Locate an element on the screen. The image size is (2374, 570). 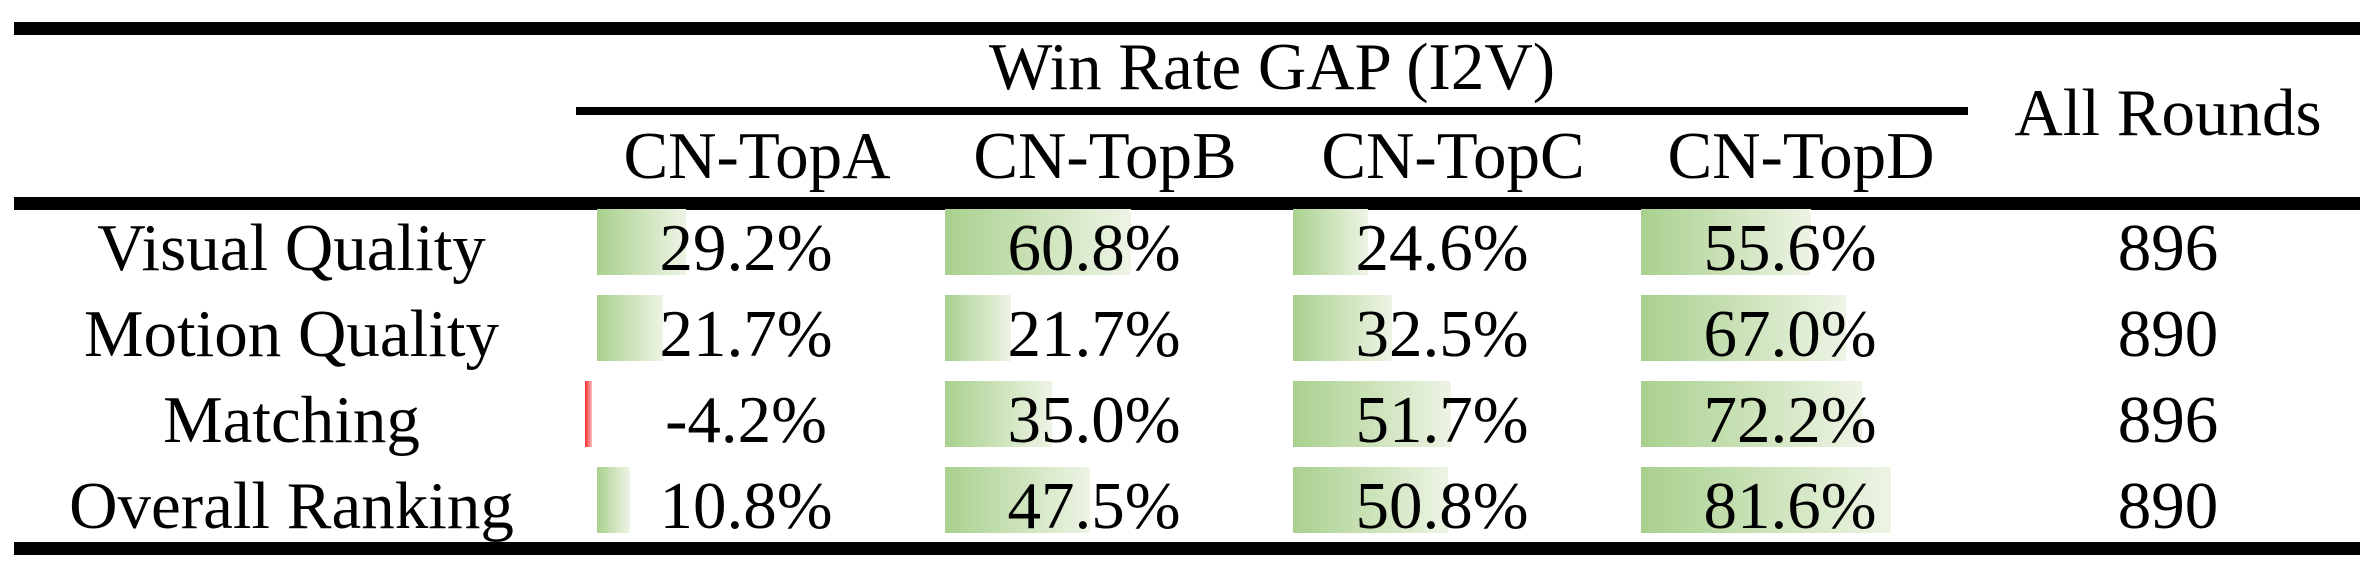
cell-value: 72.2% is located at coordinates (1790, 419).